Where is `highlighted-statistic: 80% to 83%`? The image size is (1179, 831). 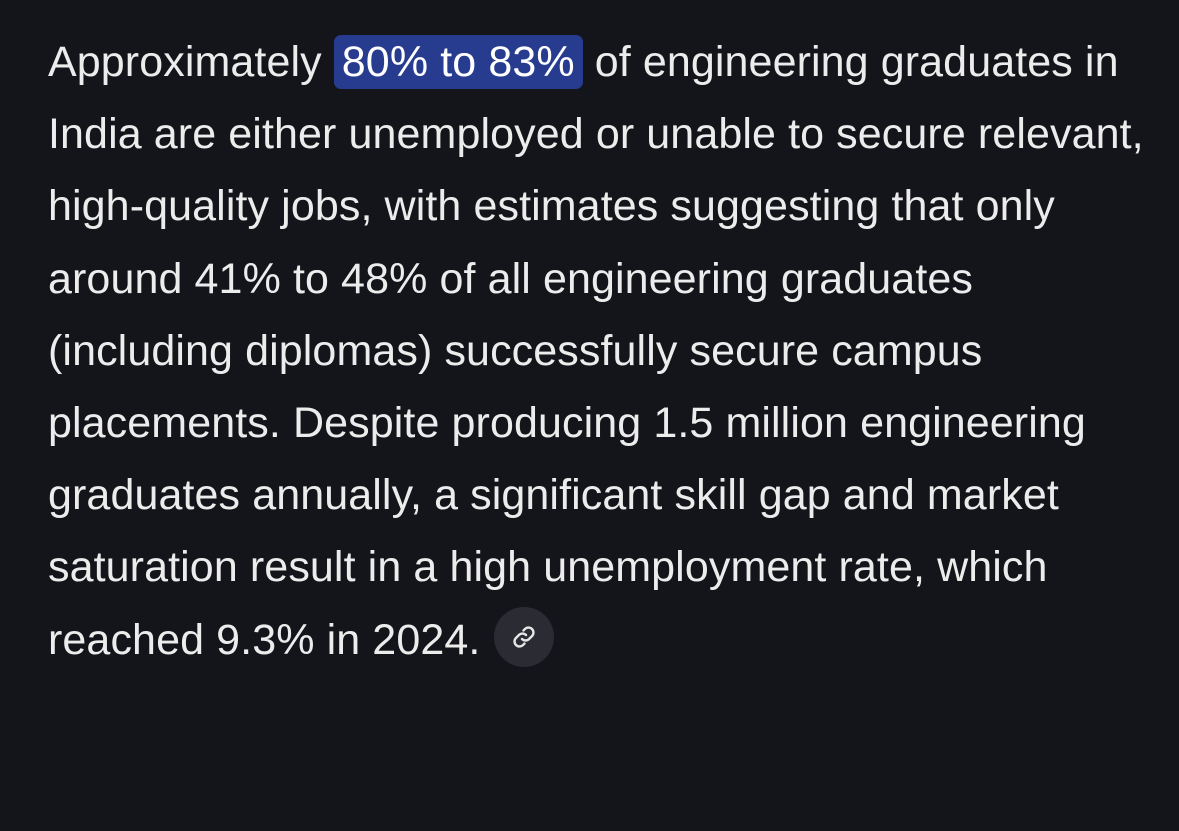
highlighted-statistic: 80% to 83% is located at coordinates (458, 62).